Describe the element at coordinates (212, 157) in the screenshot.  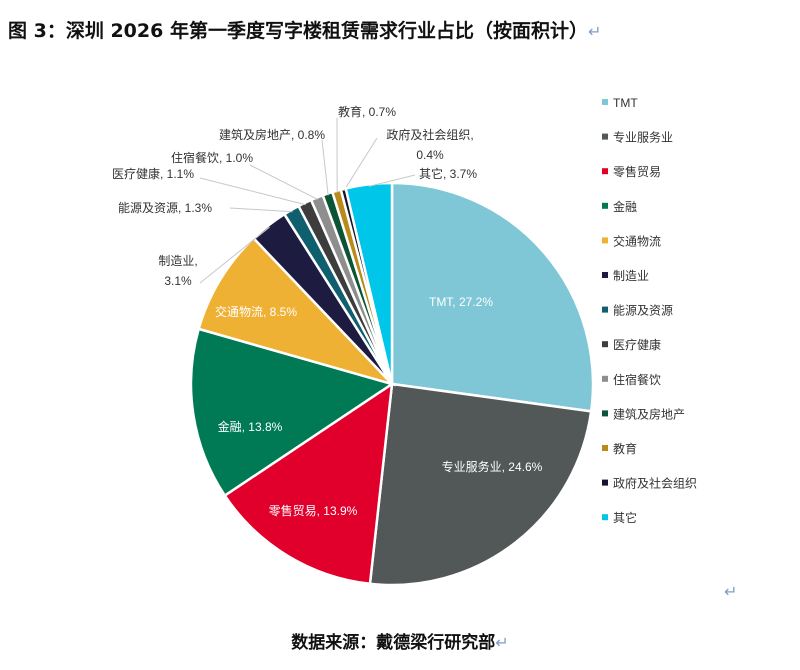
I see `data-label: 住宿餐饮, 1.0%` at that location.